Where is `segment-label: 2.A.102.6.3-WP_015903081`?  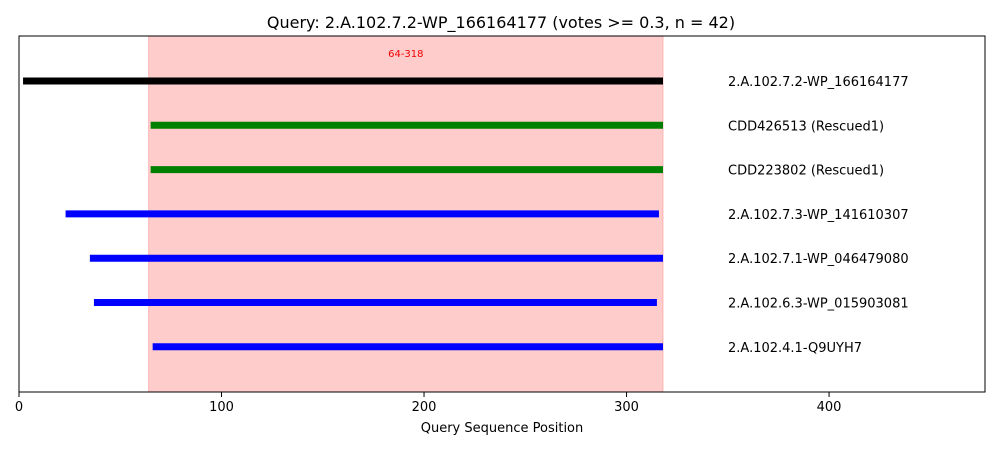
segment-label: 2.A.102.6.3-WP_015903081 is located at coordinates (818, 304).